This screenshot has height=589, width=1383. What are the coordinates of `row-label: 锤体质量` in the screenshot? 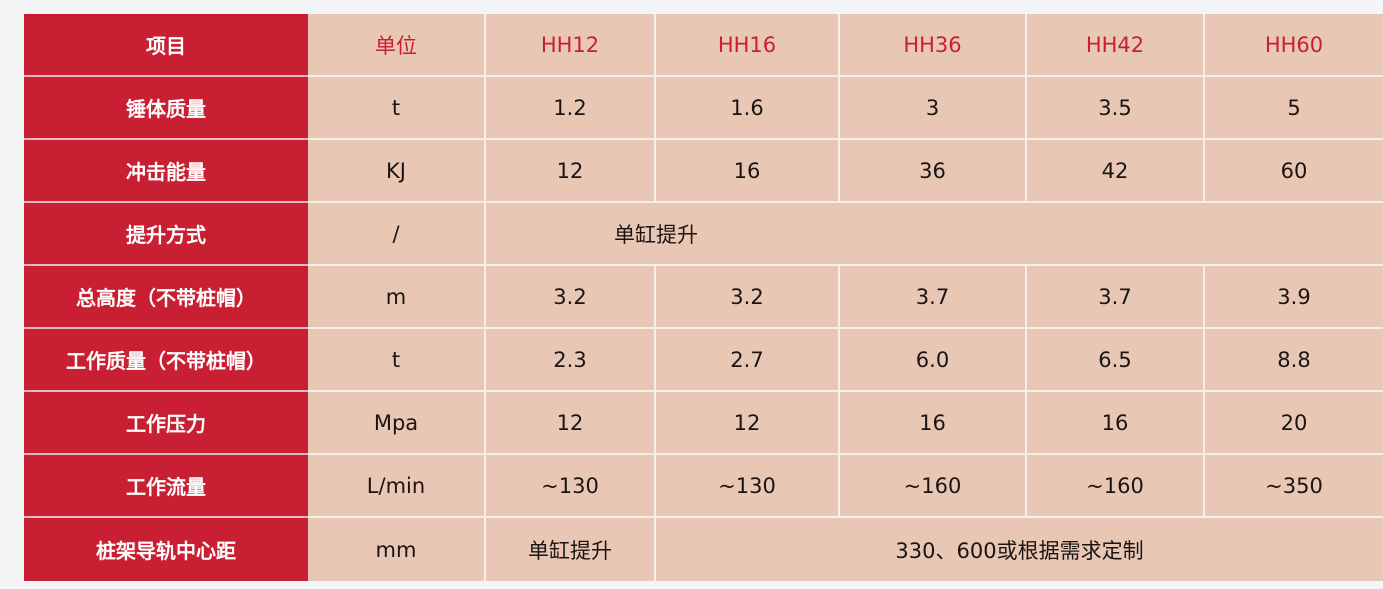 It's located at (166, 108).